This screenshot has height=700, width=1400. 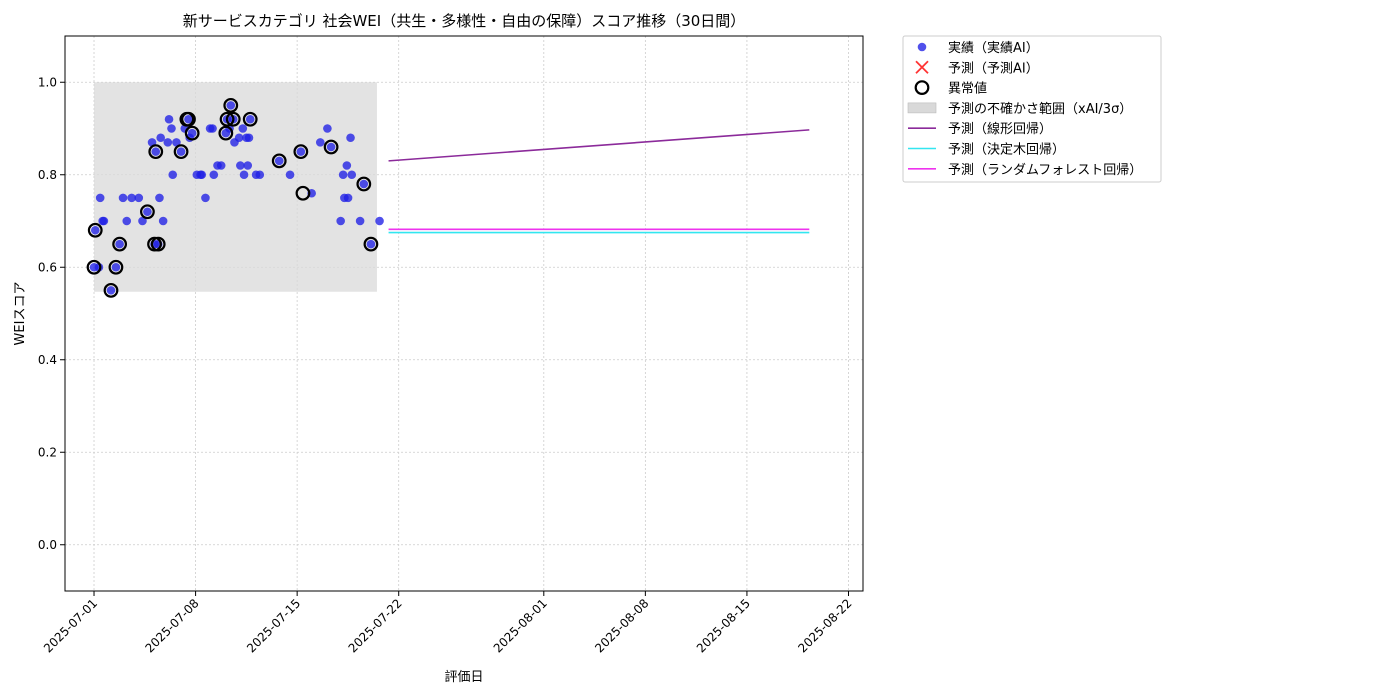 What do you see at coordinates (70, 625) in the screenshot?
I see `x-tick-label: 2025-07-01` at bounding box center [70, 625].